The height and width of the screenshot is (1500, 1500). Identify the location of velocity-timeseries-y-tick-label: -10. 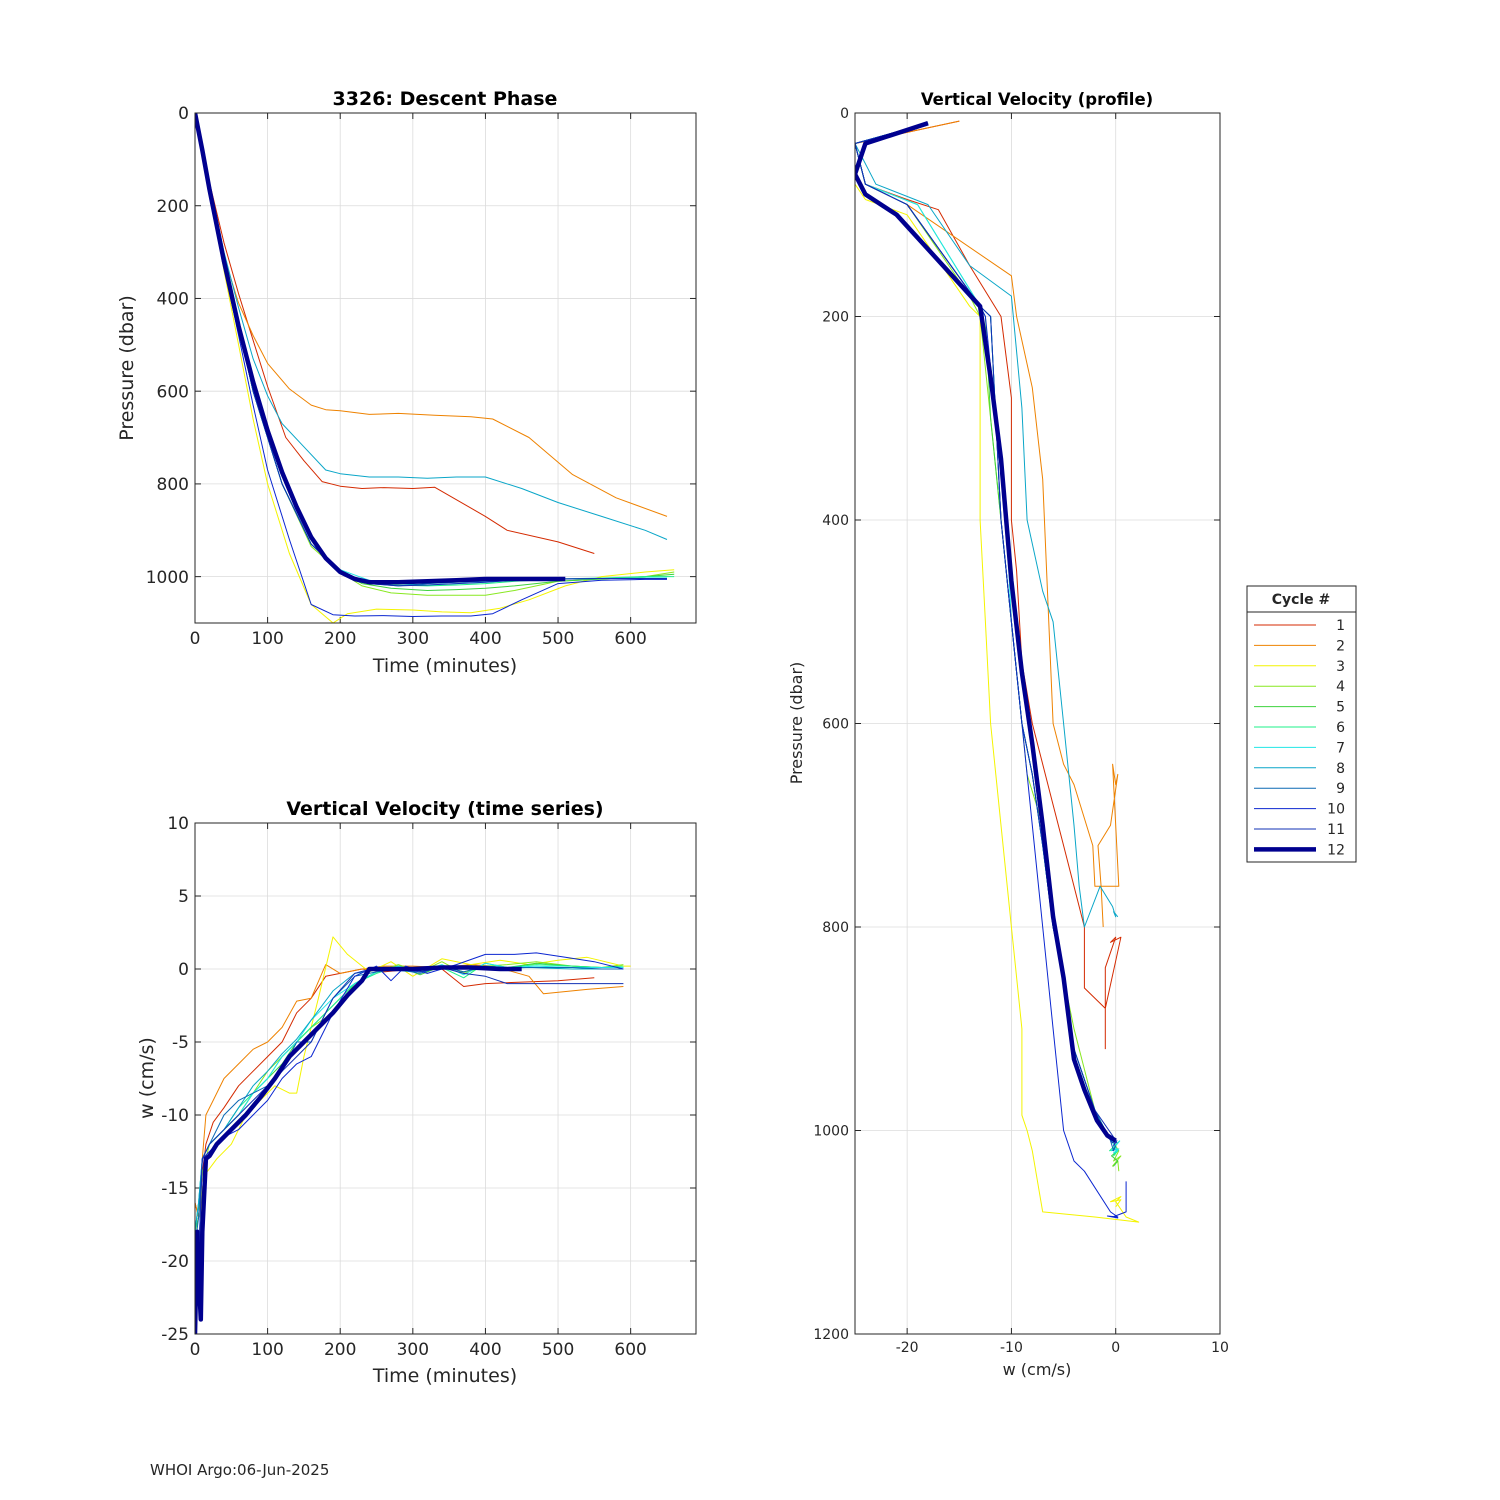
(175, 1116).